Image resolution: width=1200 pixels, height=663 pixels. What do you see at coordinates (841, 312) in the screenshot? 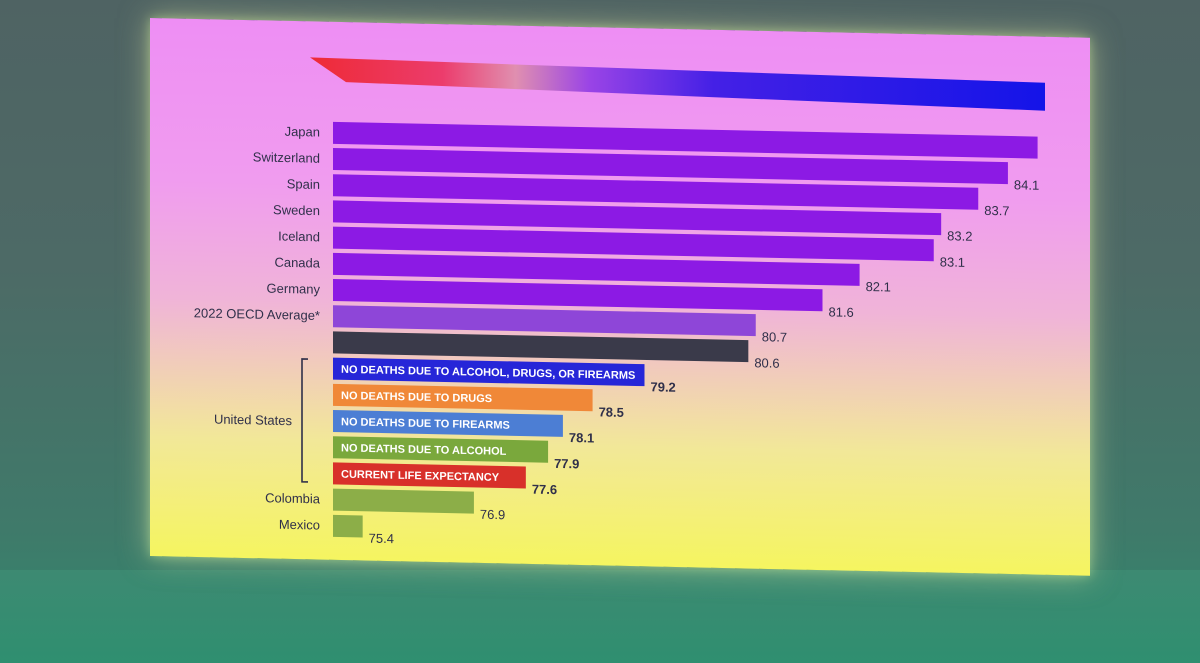
I see `value-label-6: 81.6` at bounding box center [841, 312].